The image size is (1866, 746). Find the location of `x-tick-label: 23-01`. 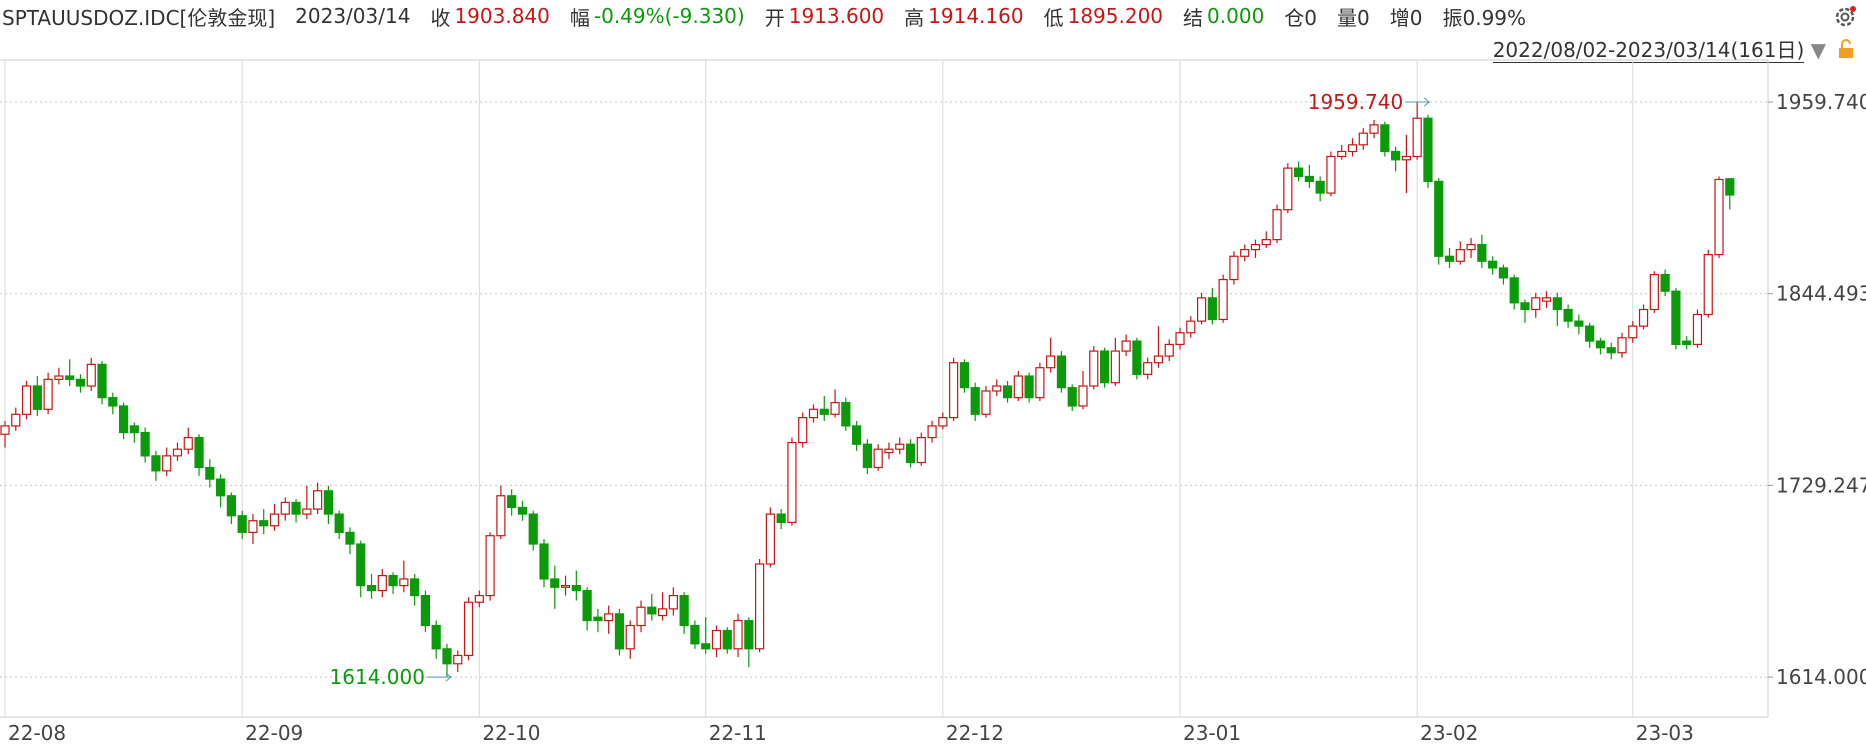

x-tick-label: 23-01 is located at coordinates (1212, 733).